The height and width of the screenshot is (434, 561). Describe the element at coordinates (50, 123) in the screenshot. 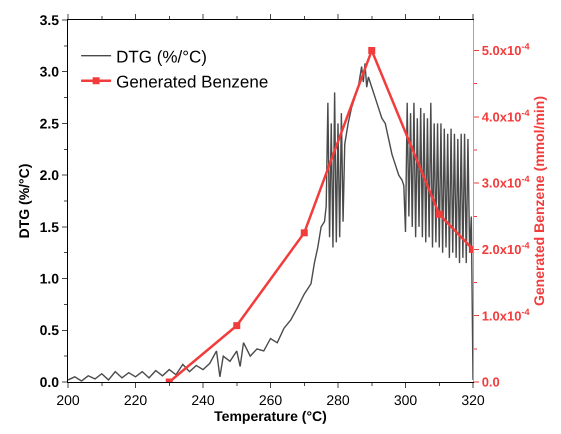

I see `y-tick-label: 2.5` at that location.